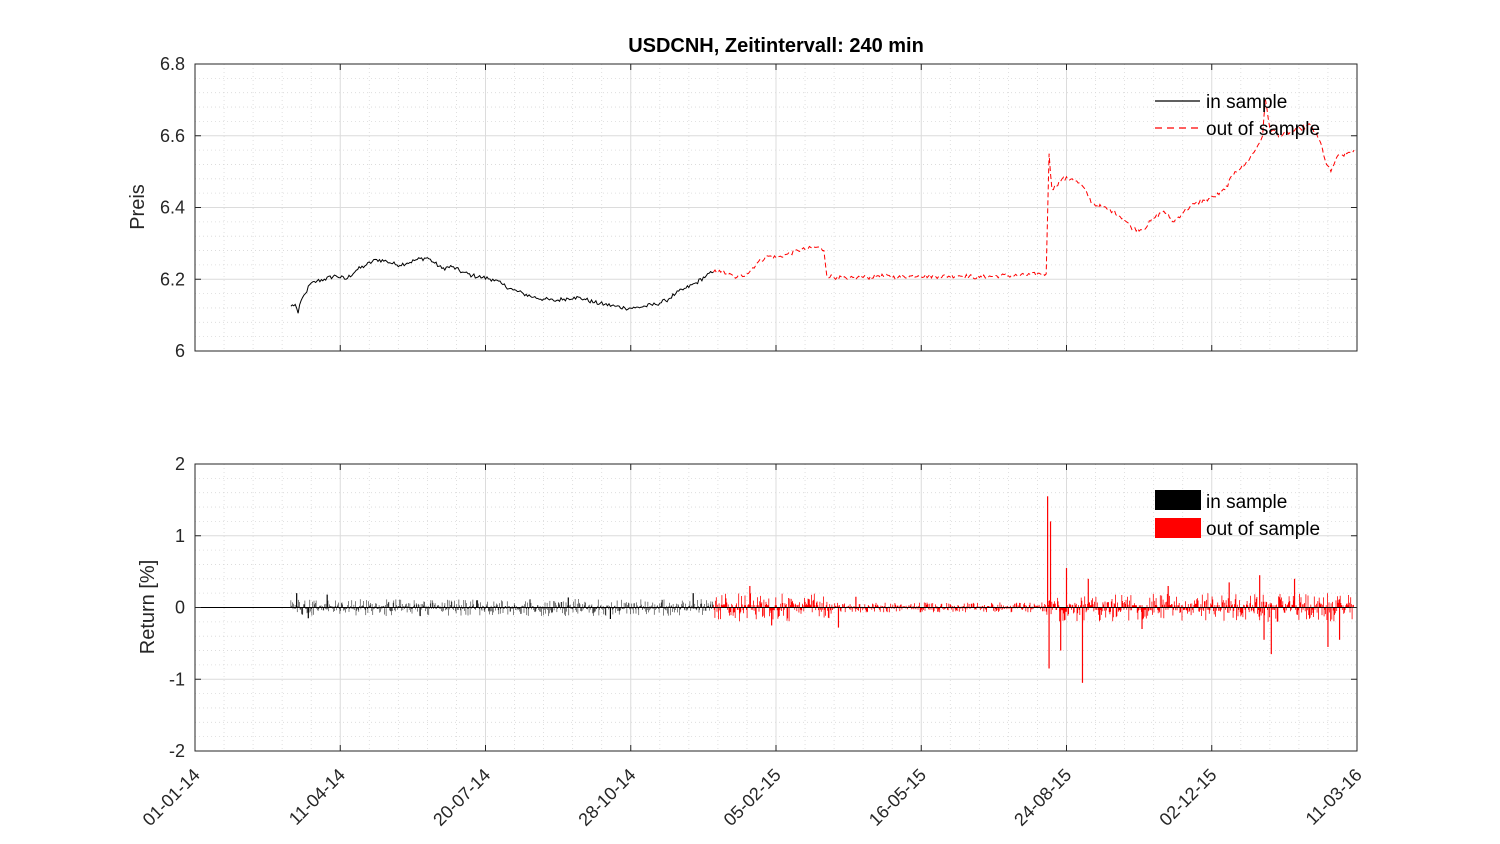 This screenshot has height=844, width=1500. Describe the element at coordinates (148, 607) in the screenshot. I see `return-y-axis-label: Return [%]` at that location.